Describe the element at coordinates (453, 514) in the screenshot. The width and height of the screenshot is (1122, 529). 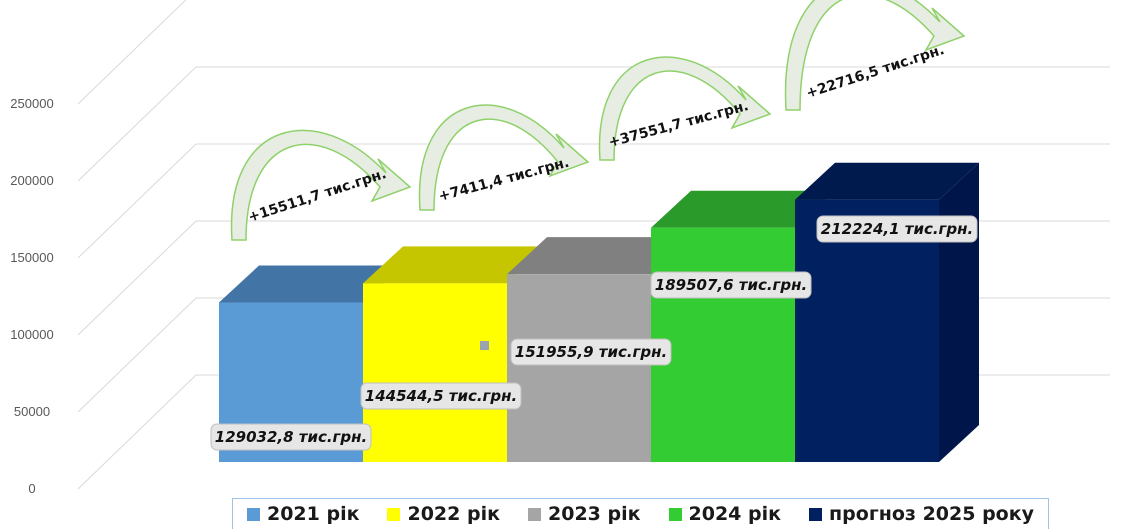
I see `legend-label: 2022 рік` at that location.